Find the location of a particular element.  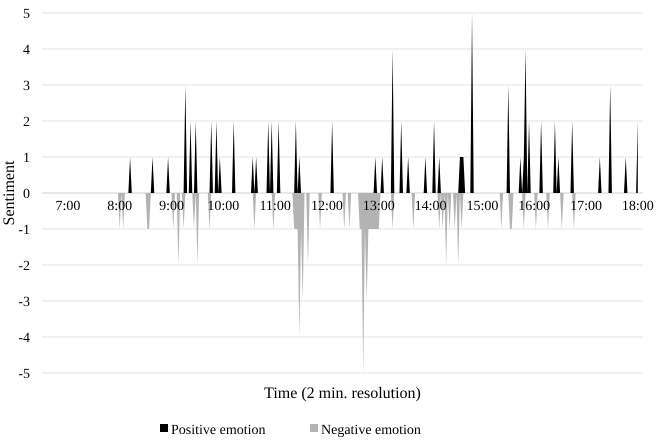

y-tick-label: 1 is located at coordinates (26, 158).